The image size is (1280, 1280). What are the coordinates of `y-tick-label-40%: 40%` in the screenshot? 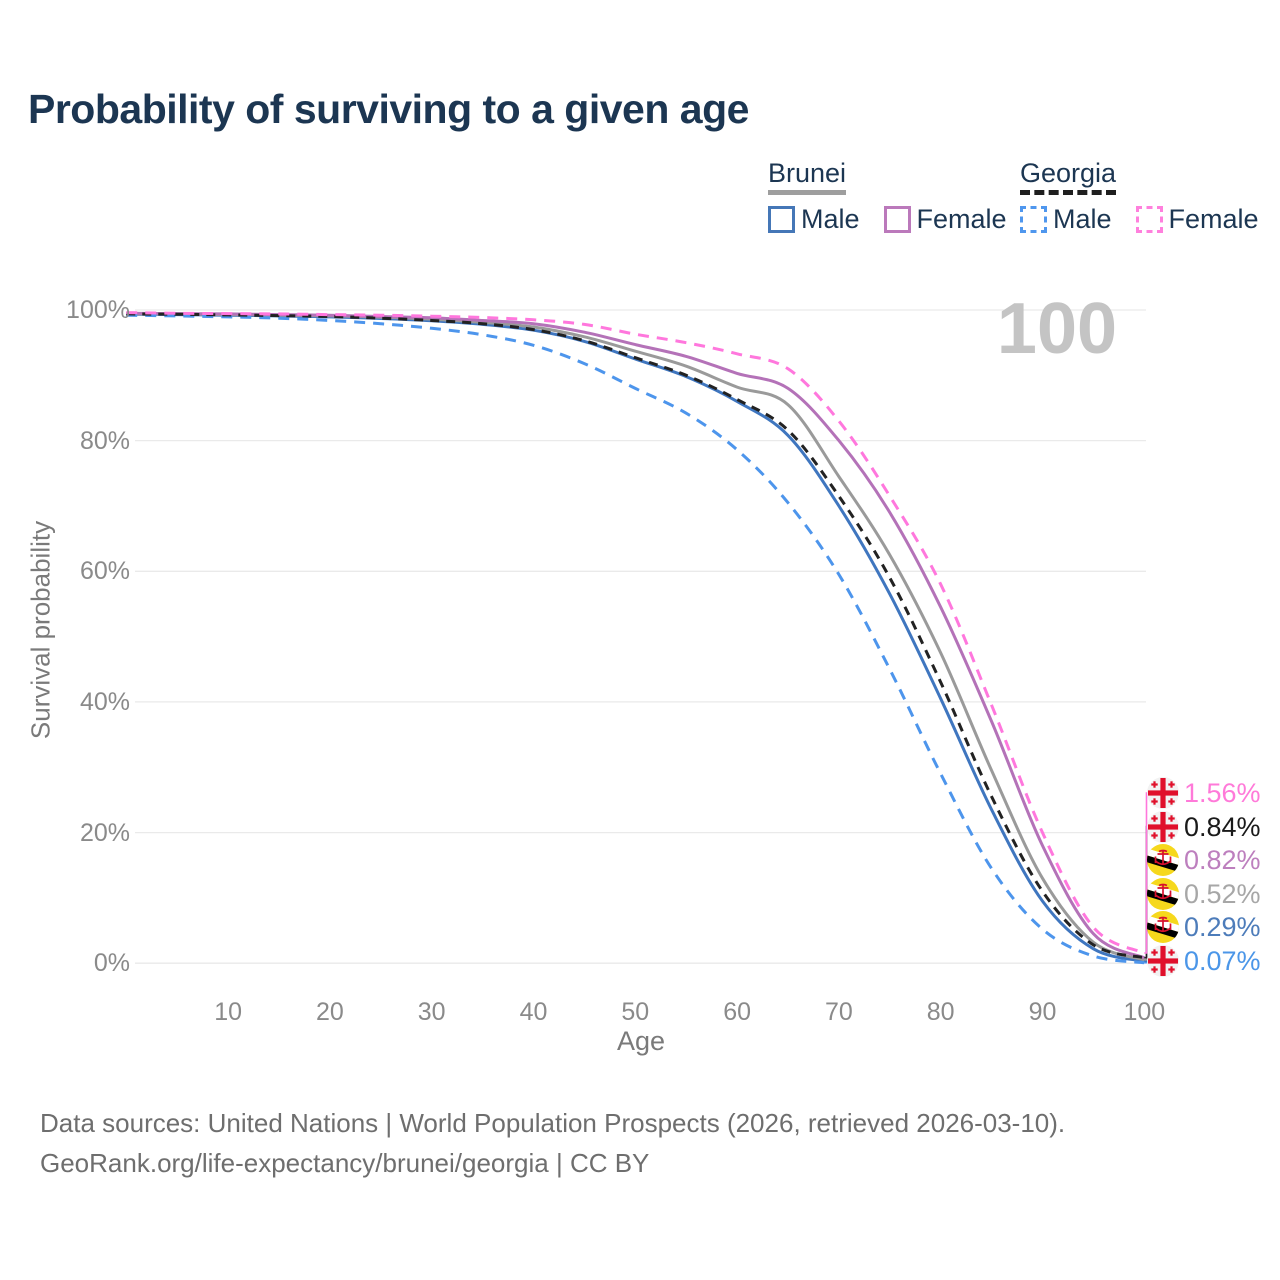 It's located at (104, 701).